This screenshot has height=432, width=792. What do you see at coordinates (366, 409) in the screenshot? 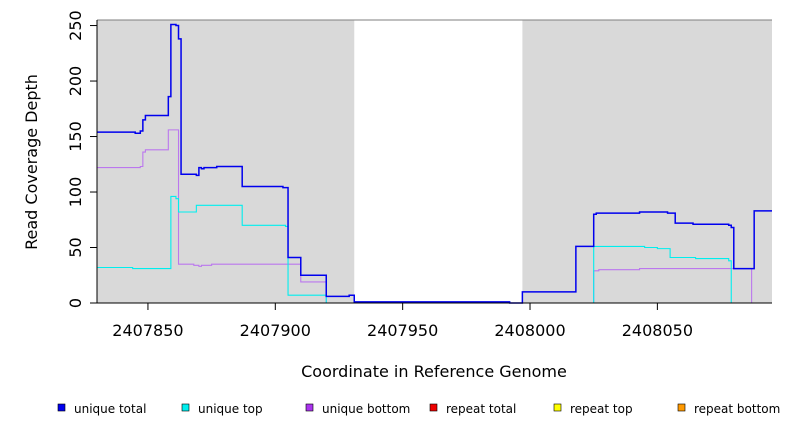
I see `legend-label-unique-bottom: unique bottom` at bounding box center [366, 409].